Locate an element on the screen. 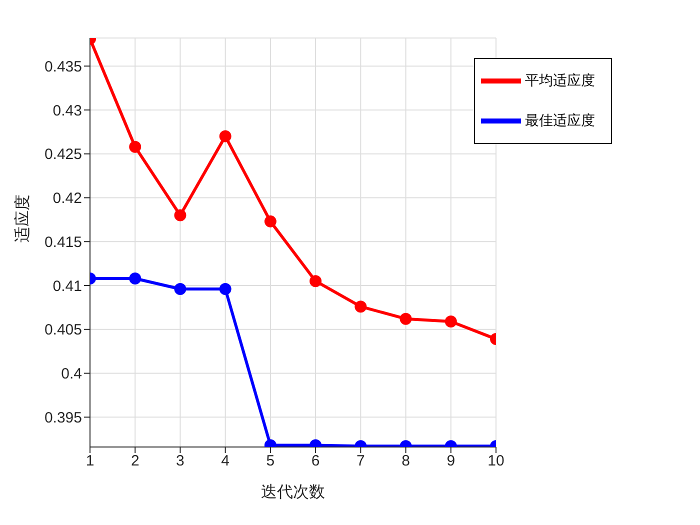 The height and width of the screenshot is (525, 700). y-tick-label: 0.4 is located at coordinates (71, 374).